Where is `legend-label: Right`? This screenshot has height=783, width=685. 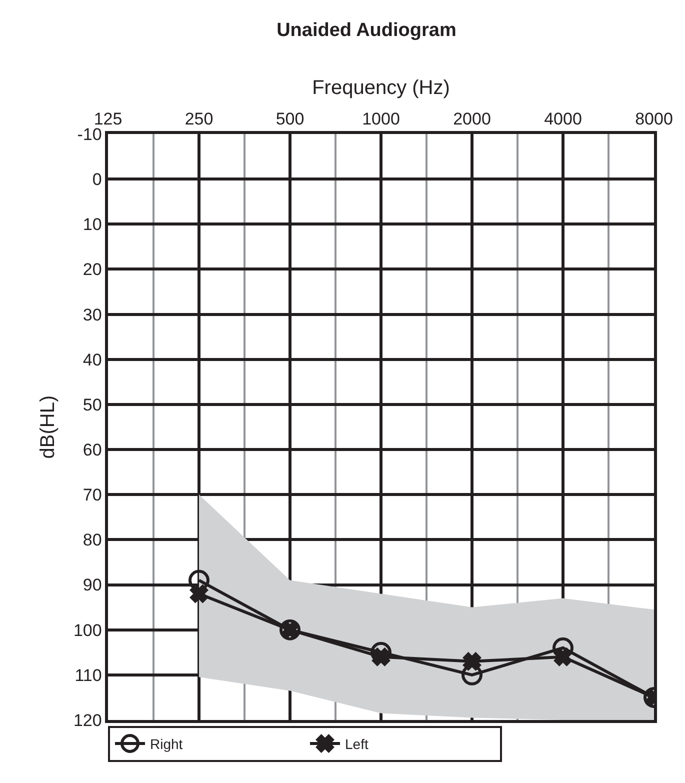
legend-label: Right is located at coordinates (166, 744).